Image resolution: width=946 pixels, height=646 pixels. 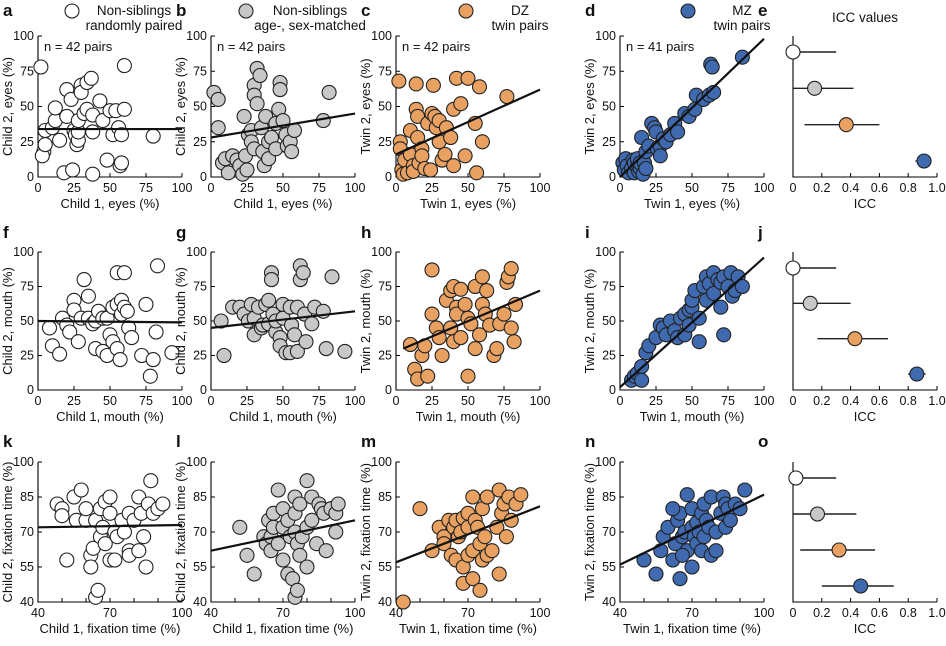 I want to click on legend-label-line1: DZ, so click(x=520, y=10).